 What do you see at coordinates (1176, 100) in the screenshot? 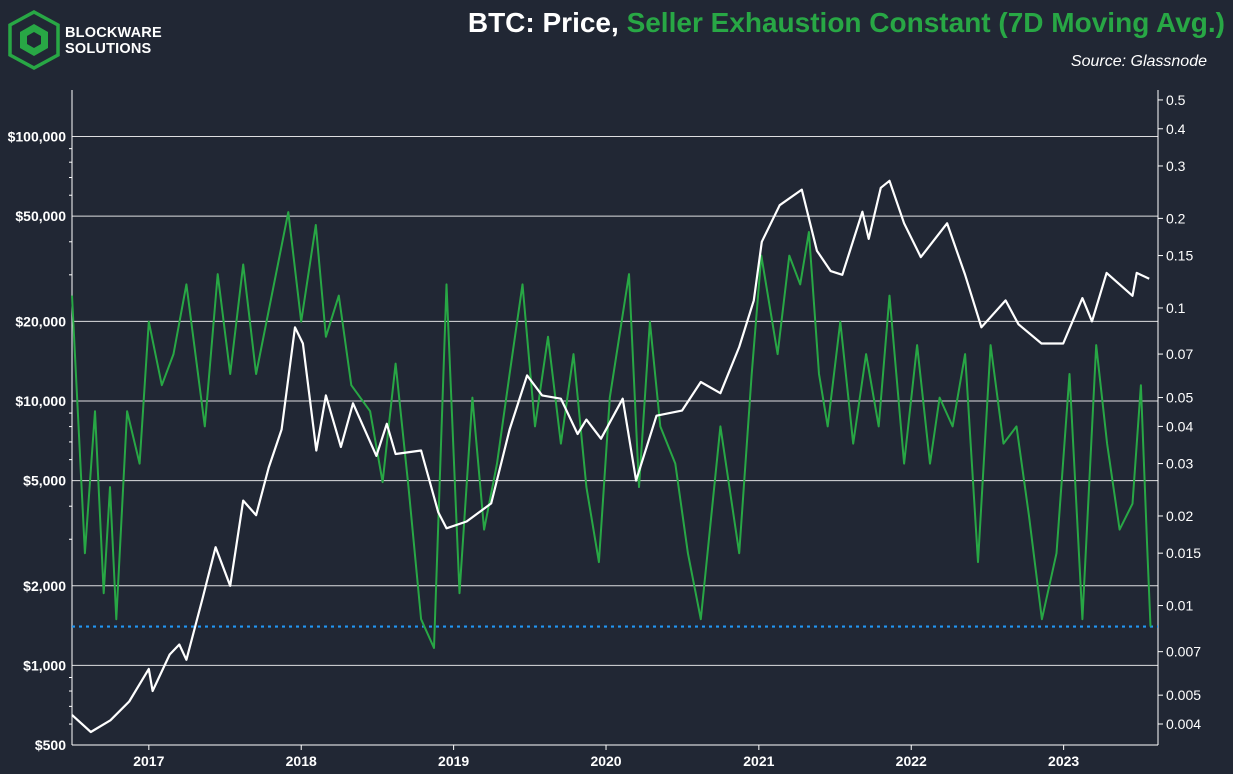
I see `y-right-tick-label: 0.5` at bounding box center [1176, 100].